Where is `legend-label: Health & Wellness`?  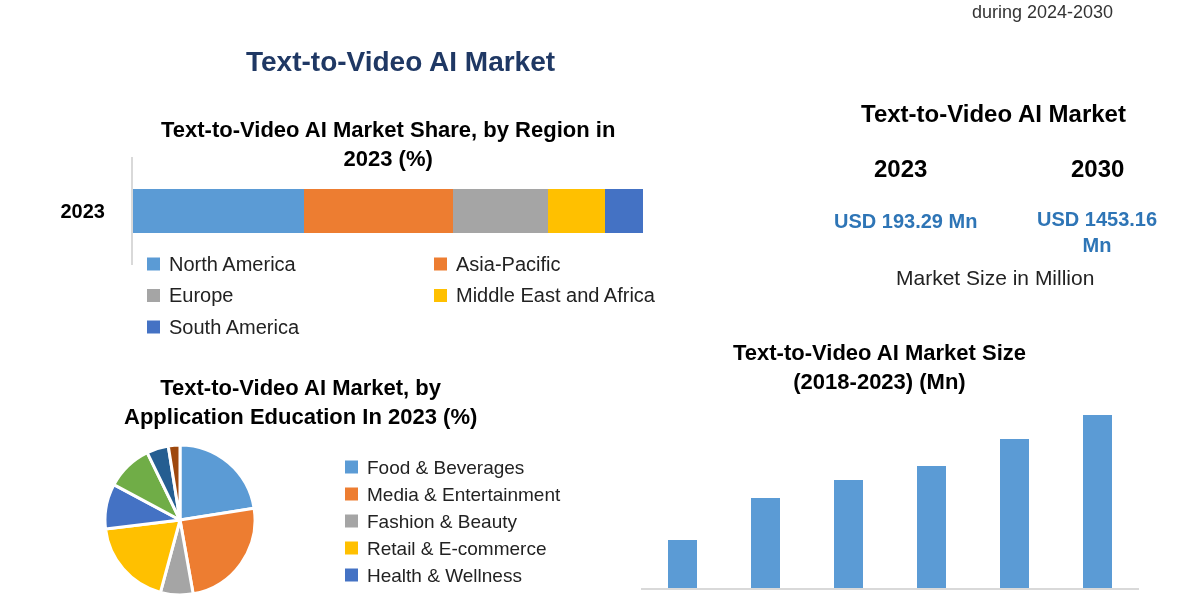 legend-label: Health & Wellness is located at coordinates (444, 575).